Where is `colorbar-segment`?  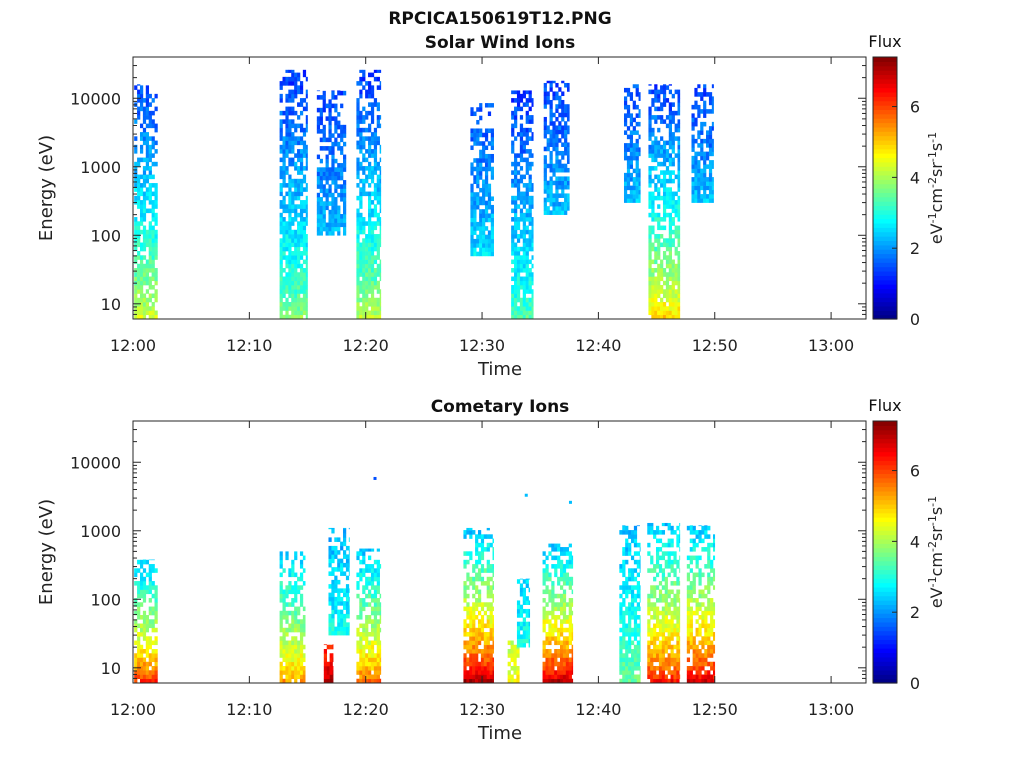 colorbar-segment is located at coordinates (885, 190).